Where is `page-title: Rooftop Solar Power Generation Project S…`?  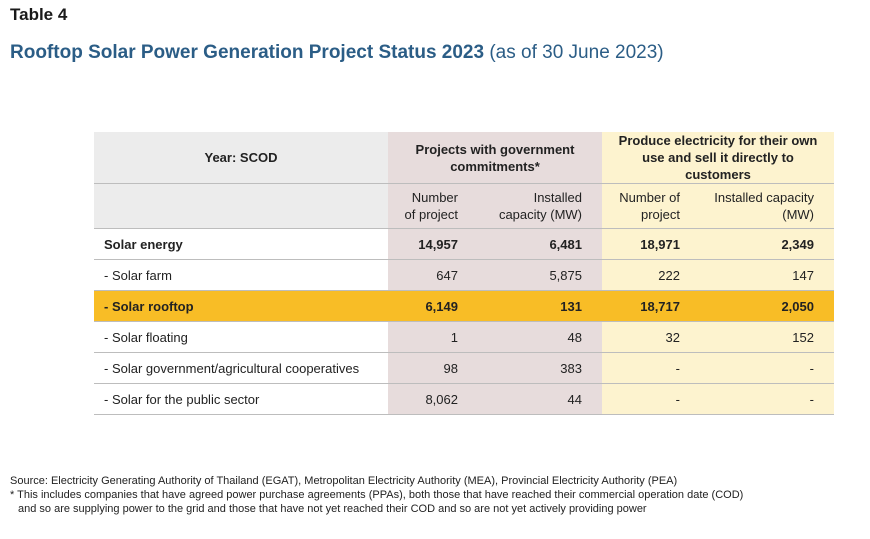 page-title: Rooftop Solar Power Generation Project S… is located at coordinates (337, 53).